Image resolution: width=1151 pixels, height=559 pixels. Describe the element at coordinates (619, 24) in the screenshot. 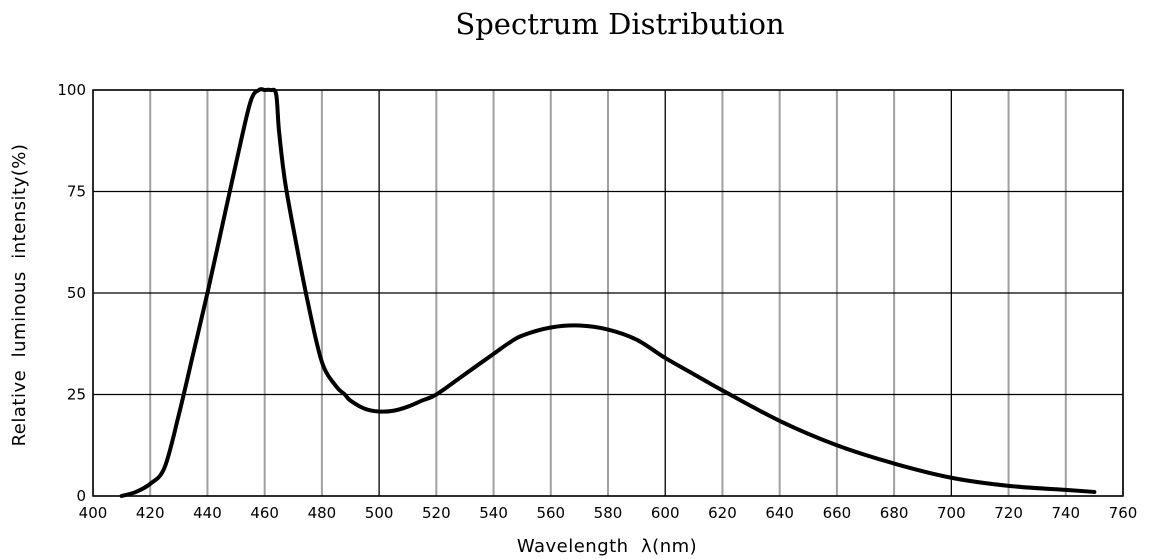

I see `chart-title: Spectrum Distribution` at that location.